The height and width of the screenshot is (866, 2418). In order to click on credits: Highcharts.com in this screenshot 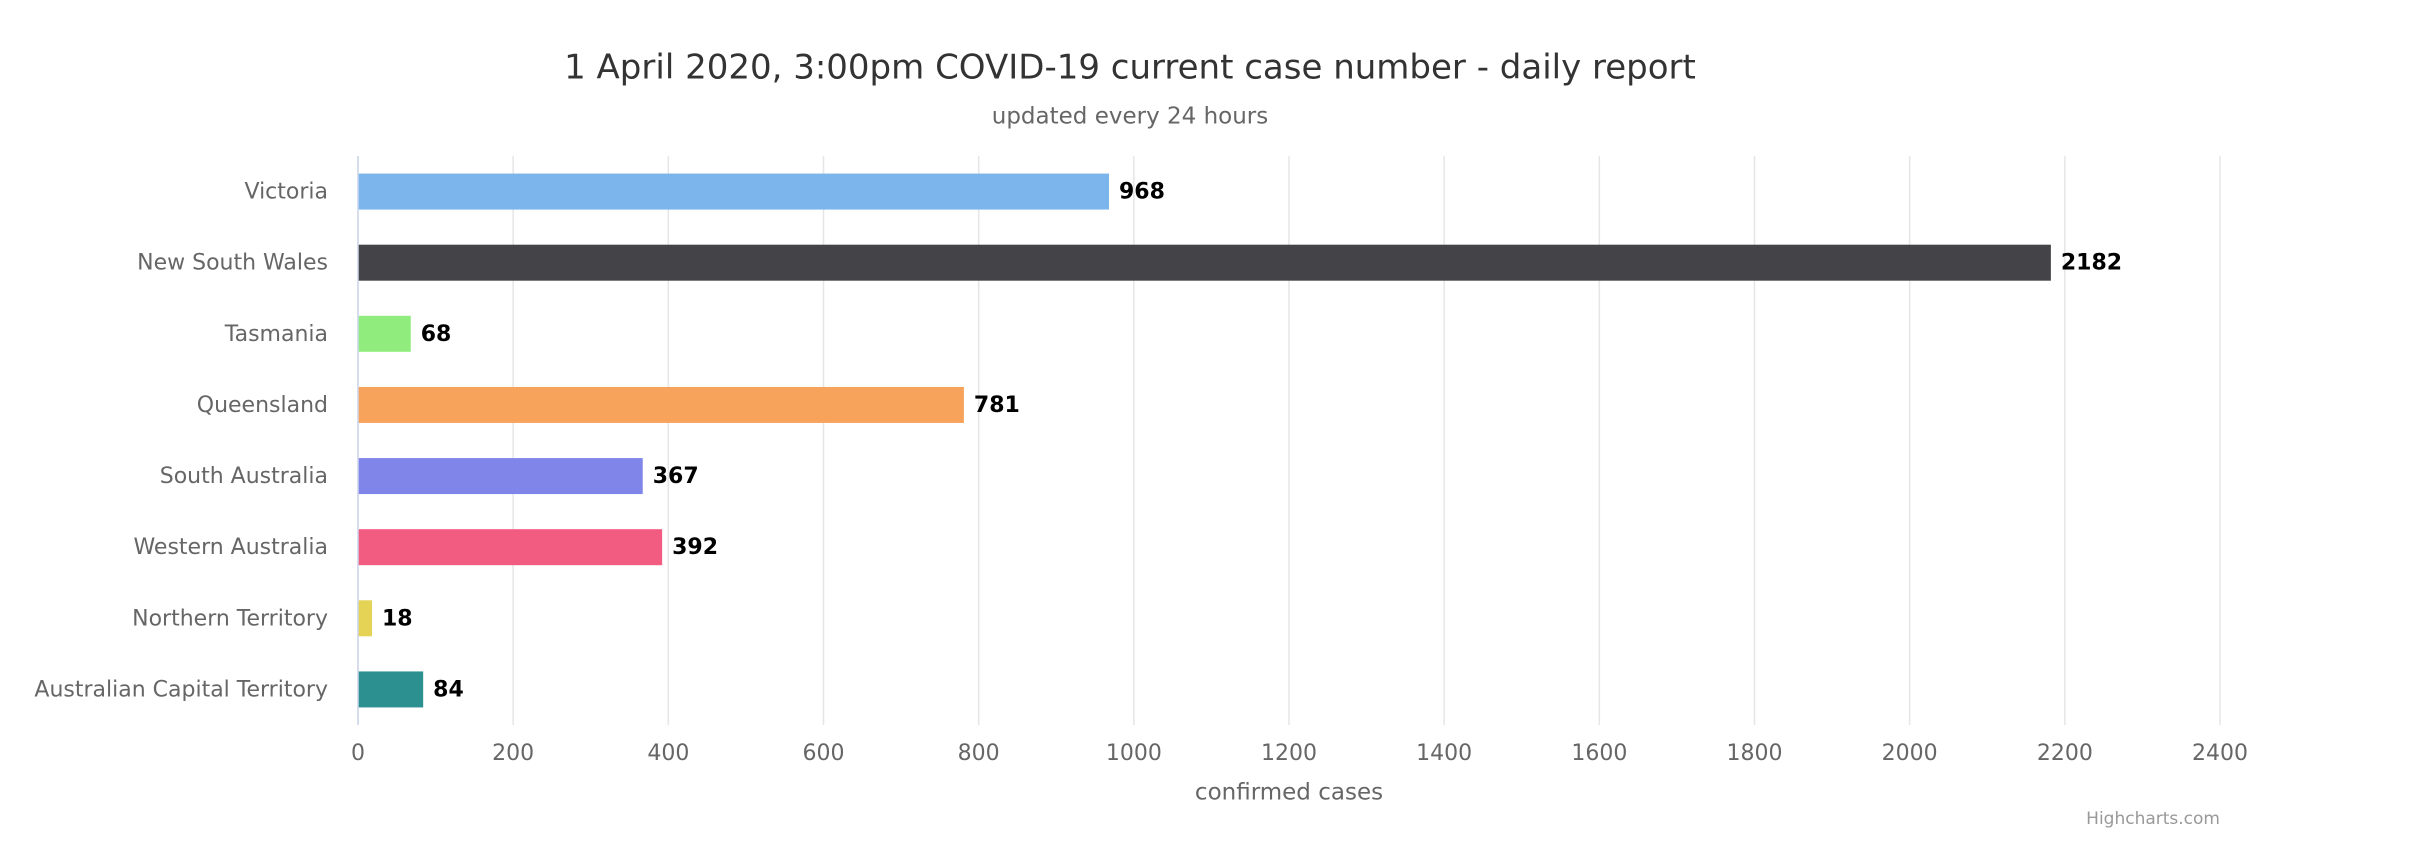, I will do `click(2153, 819)`.